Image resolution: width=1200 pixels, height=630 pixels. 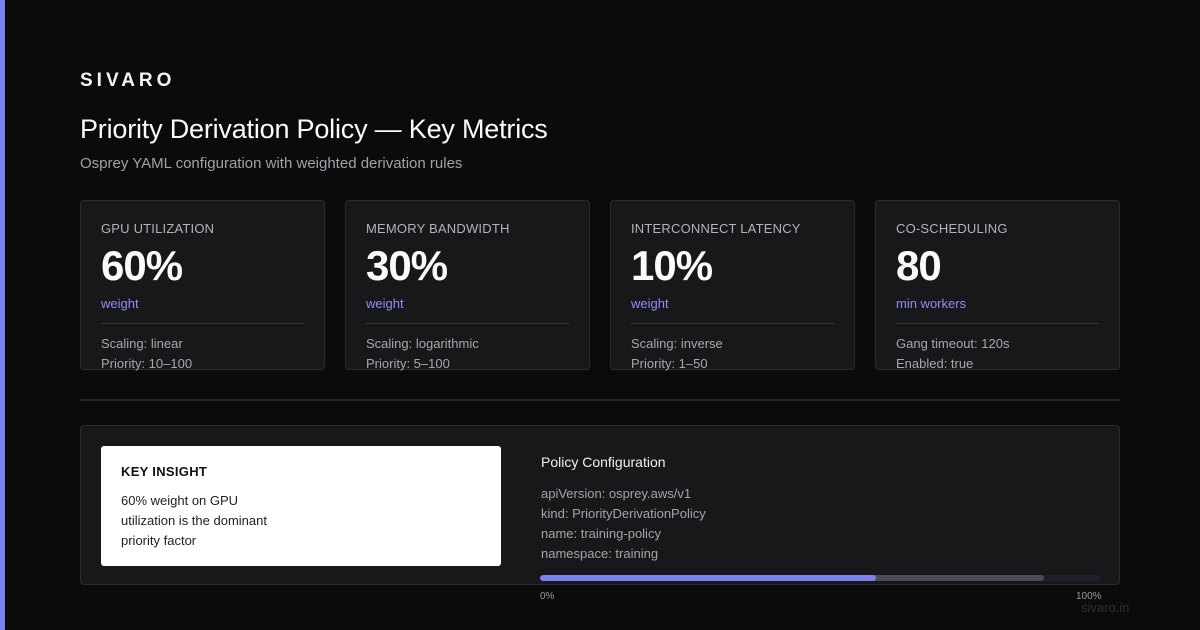 I want to click on metric-value: 10%, so click(x=672, y=265).